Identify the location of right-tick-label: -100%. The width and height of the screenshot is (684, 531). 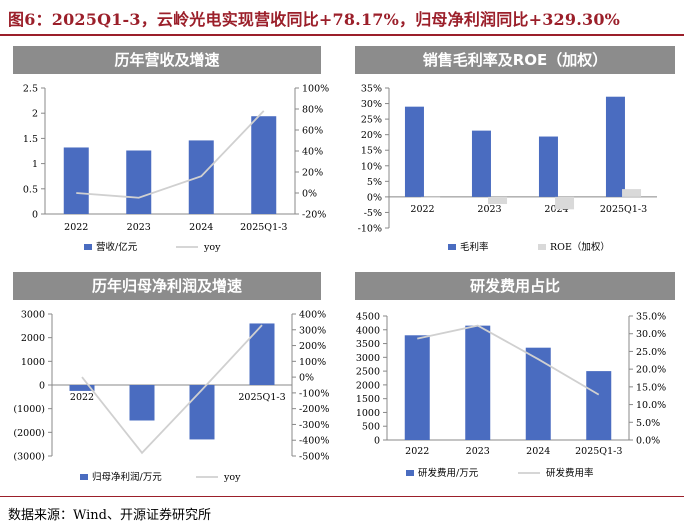
(314, 393).